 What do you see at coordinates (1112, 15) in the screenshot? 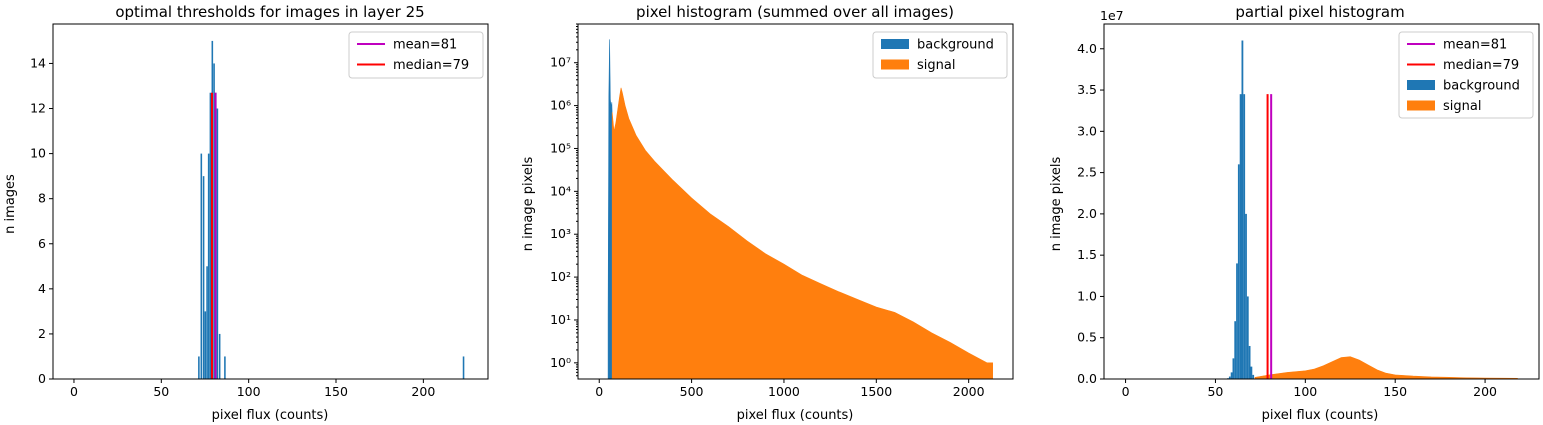
I see `y-offset-label: 1e7` at bounding box center [1112, 15].